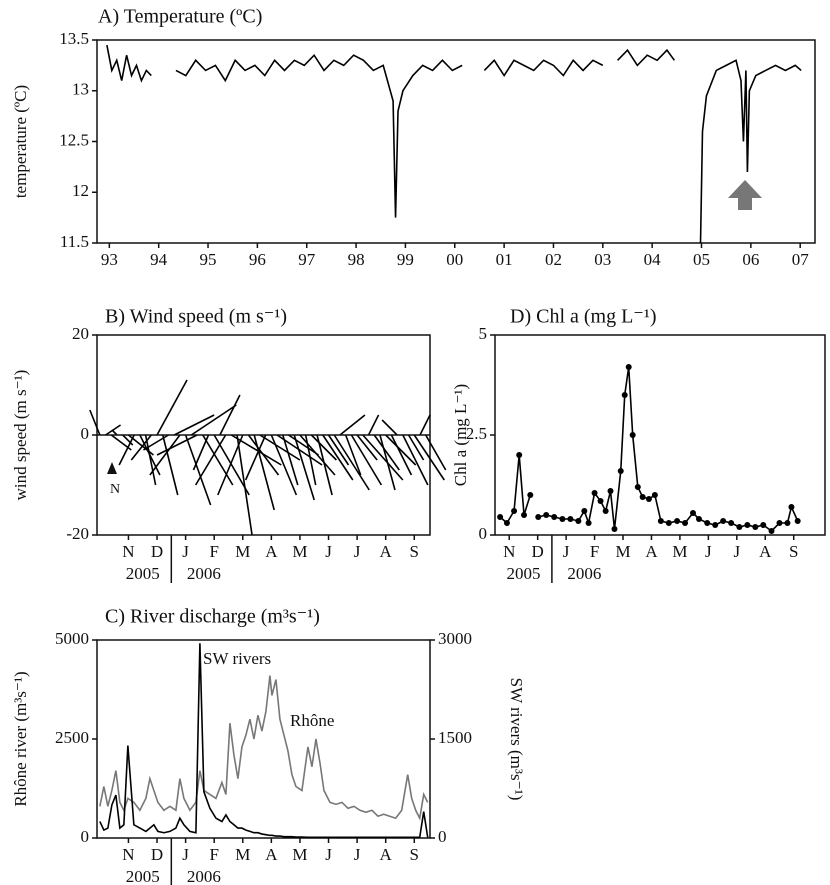 Image resolution: width=830 pixels, height=885 pixels. Describe the element at coordinates (701, 259) in the screenshot. I see `x-tick-label: 05` at that location.